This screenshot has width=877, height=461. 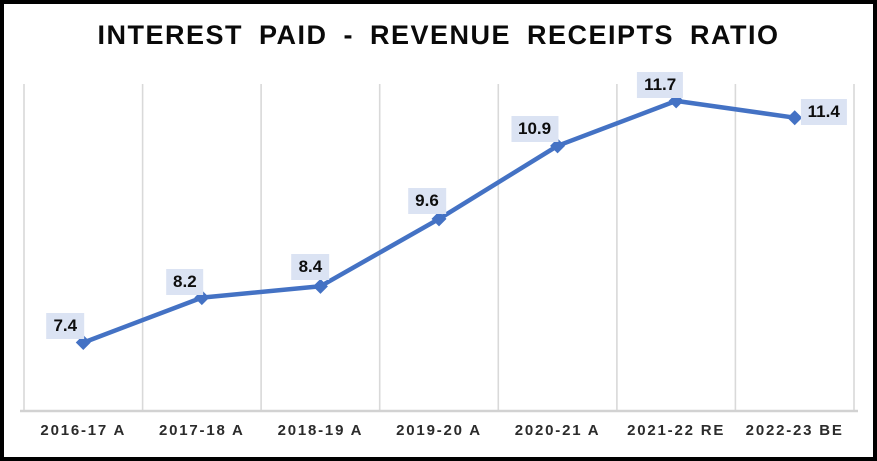 I want to click on chart-title: INTEREST PAID - REVENUE RECEIPTS RATIO, so click(x=438, y=35).